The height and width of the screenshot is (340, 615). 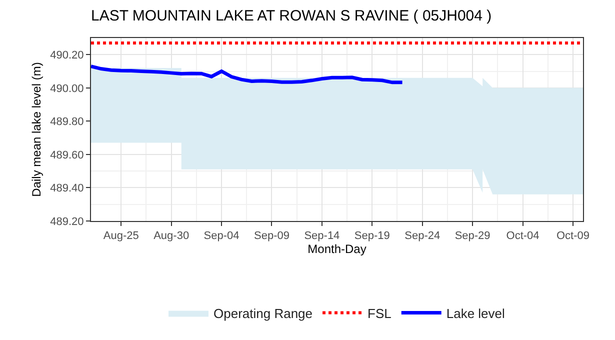 I want to click on y-tick-label: 489.20, so click(x=67, y=222).